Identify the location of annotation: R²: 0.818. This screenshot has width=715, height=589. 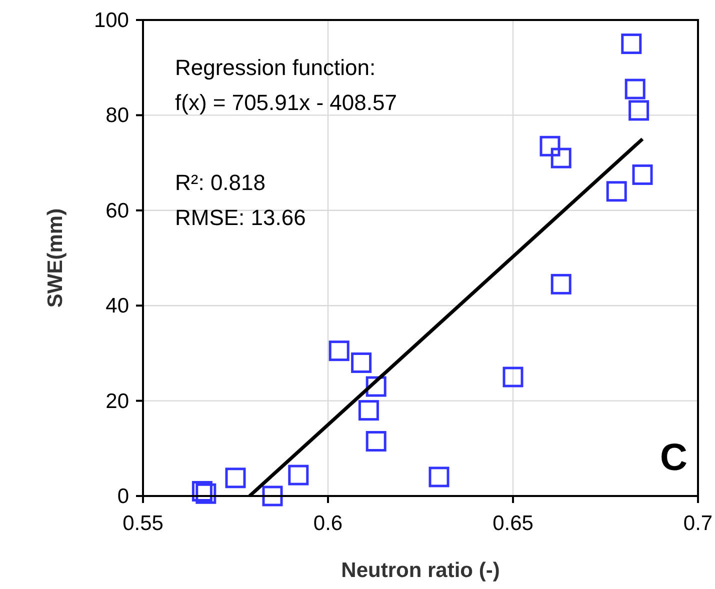
(220, 182).